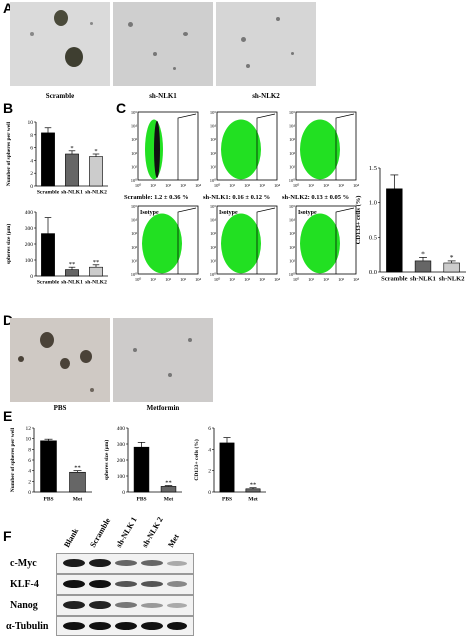  What do you see at coordinates (163, 44) in the screenshot?
I see `micrograph-sh-nlk1` at bounding box center [163, 44].